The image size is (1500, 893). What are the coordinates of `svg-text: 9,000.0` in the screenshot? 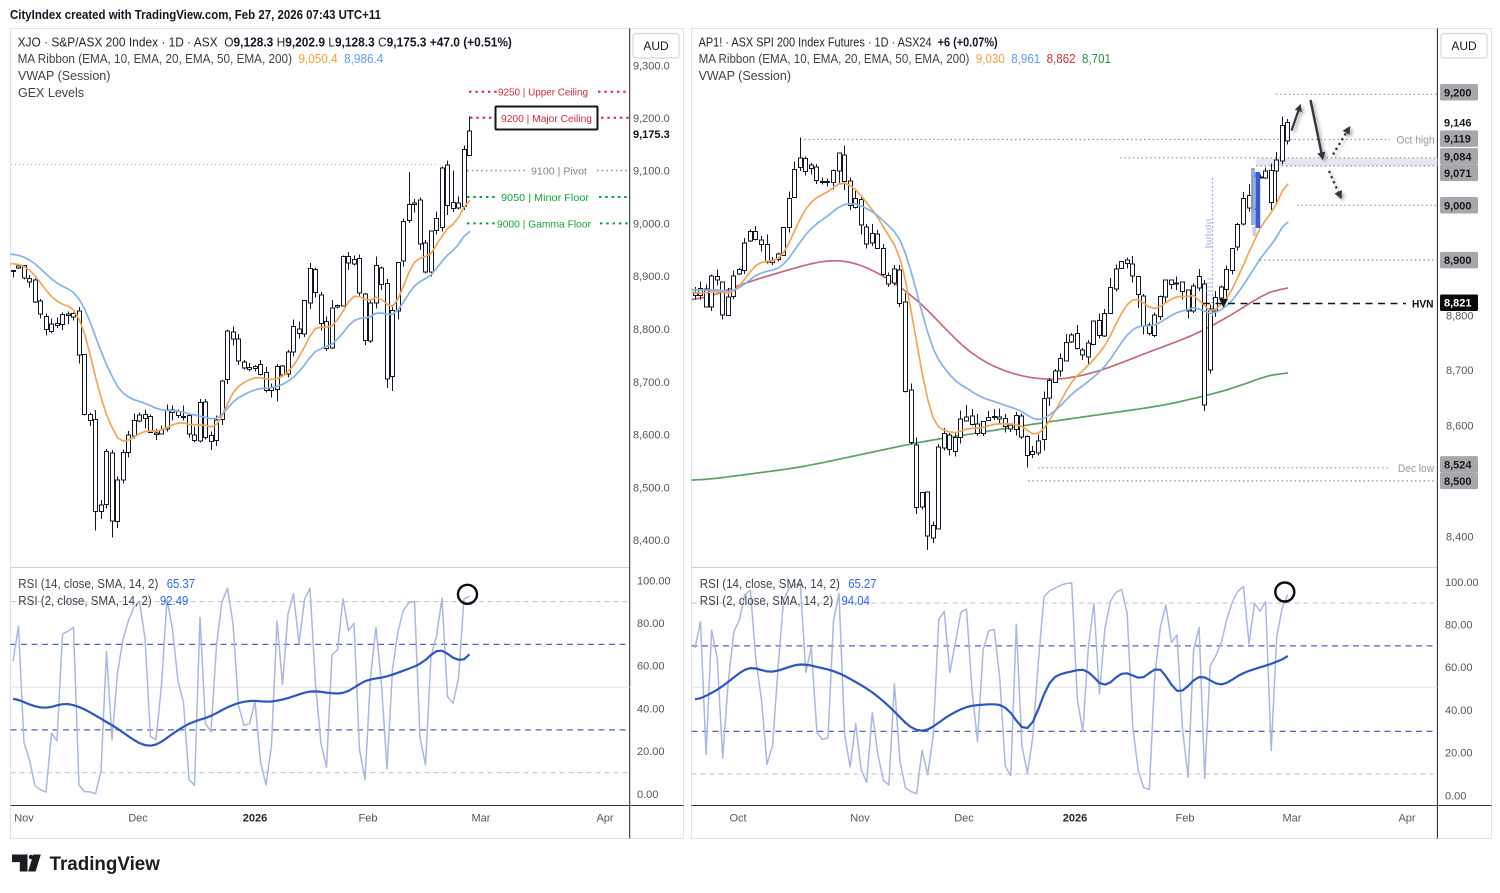 It's located at (651, 224).